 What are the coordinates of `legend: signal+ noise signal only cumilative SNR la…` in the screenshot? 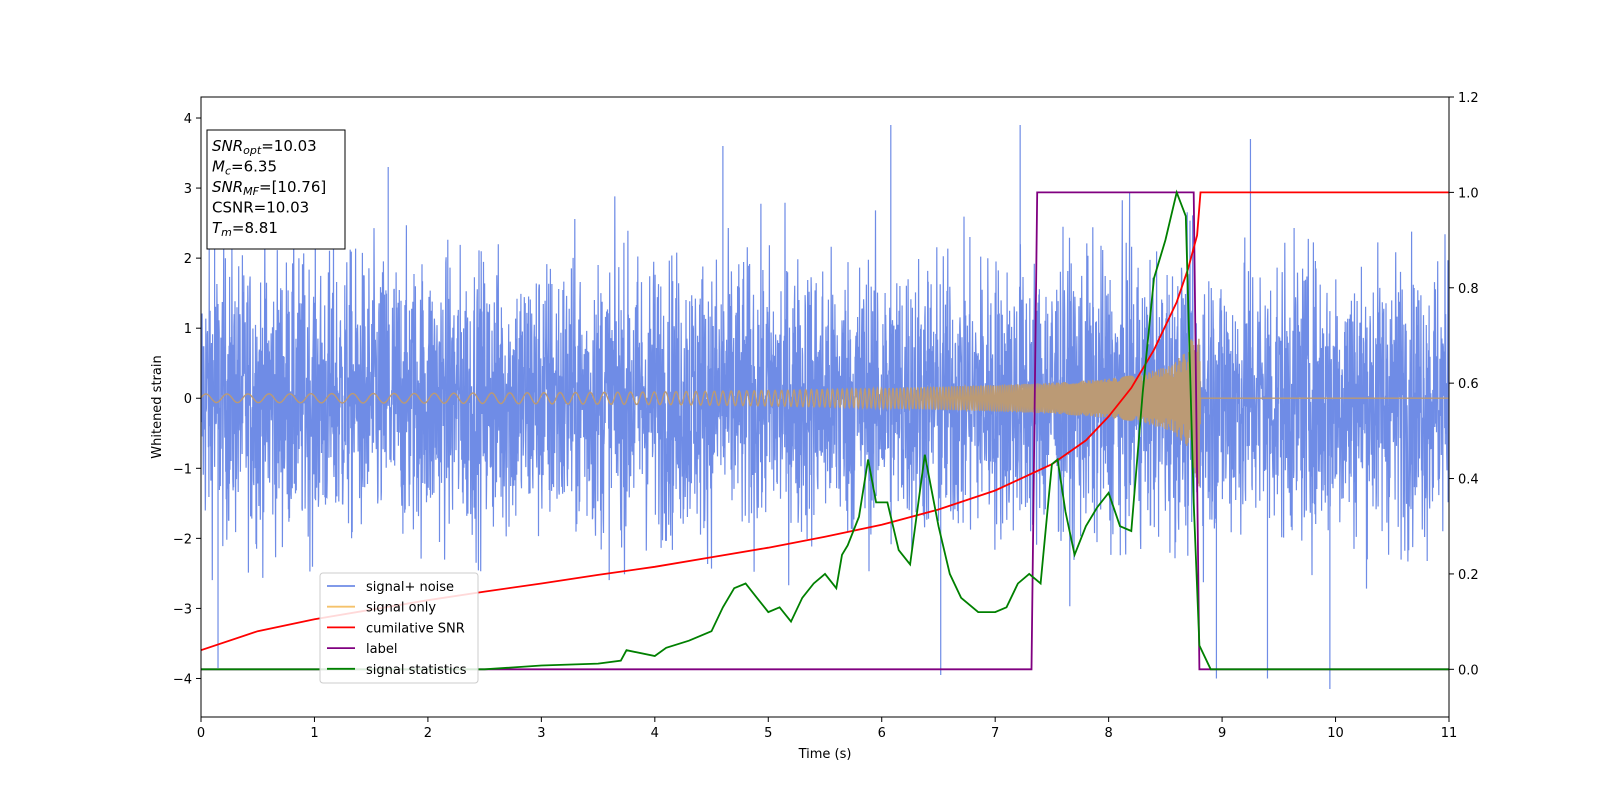 It's located at (399, 628).